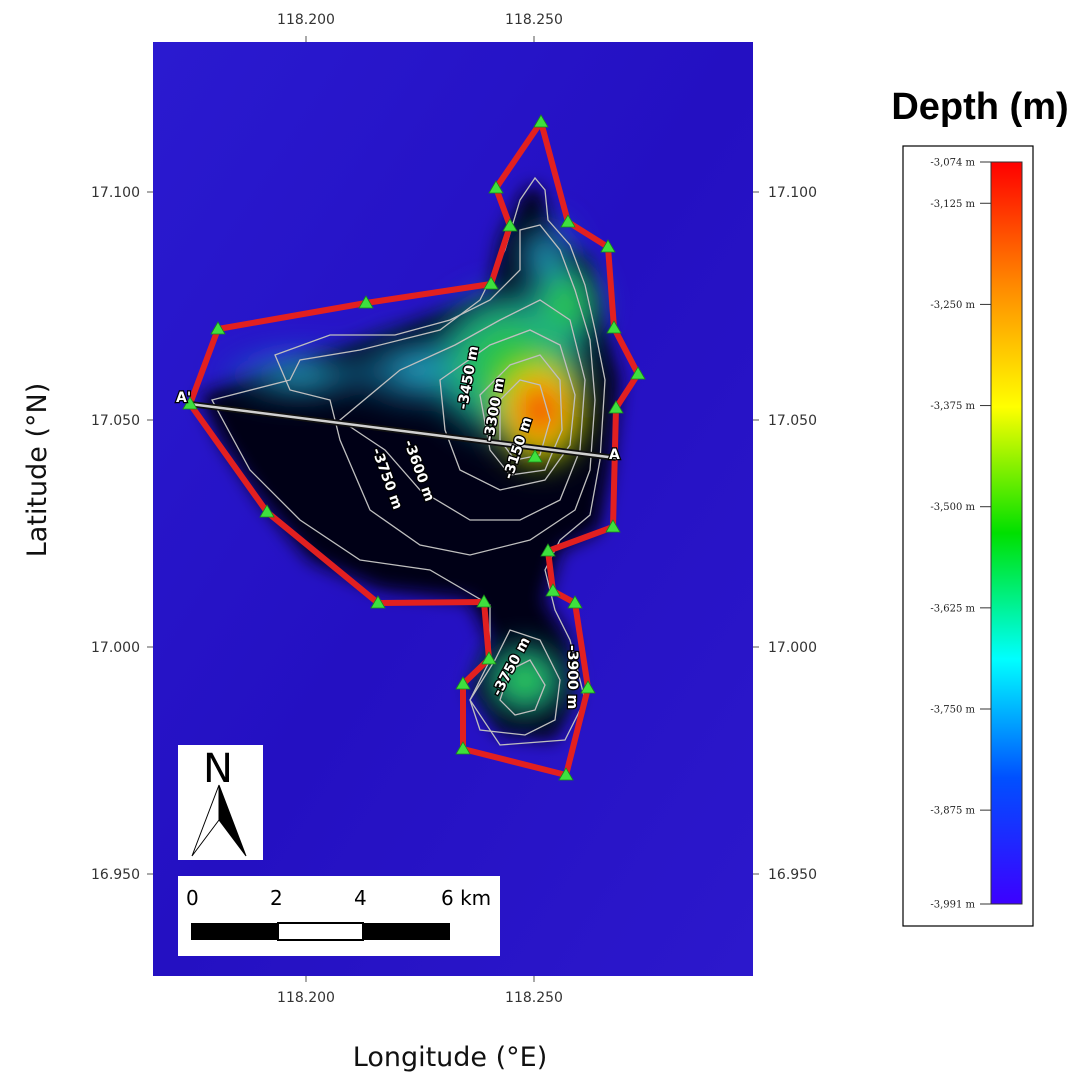 The width and height of the screenshot is (1088, 1079). Describe the element at coordinates (115, 421) in the screenshot. I see `y-tick-label-left: 17.050` at that location.